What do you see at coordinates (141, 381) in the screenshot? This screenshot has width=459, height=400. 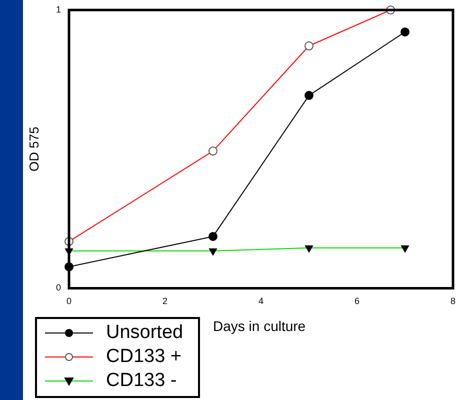 I see `legend-label: CD133 -` at bounding box center [141, 381].